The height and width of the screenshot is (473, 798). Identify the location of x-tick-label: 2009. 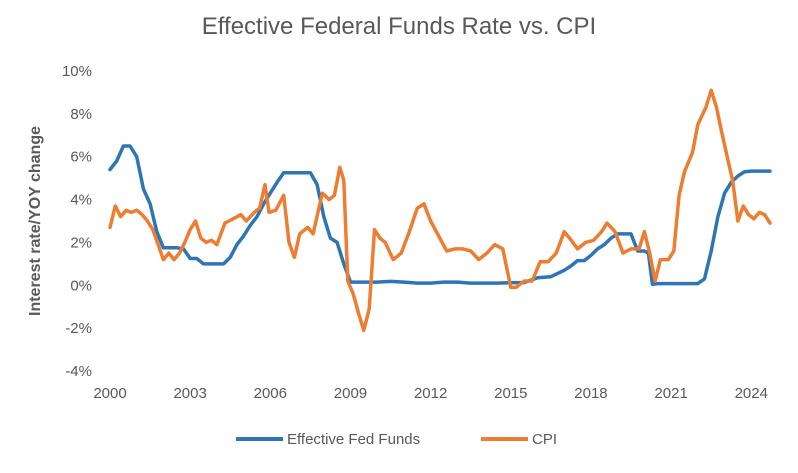
(350, 393).